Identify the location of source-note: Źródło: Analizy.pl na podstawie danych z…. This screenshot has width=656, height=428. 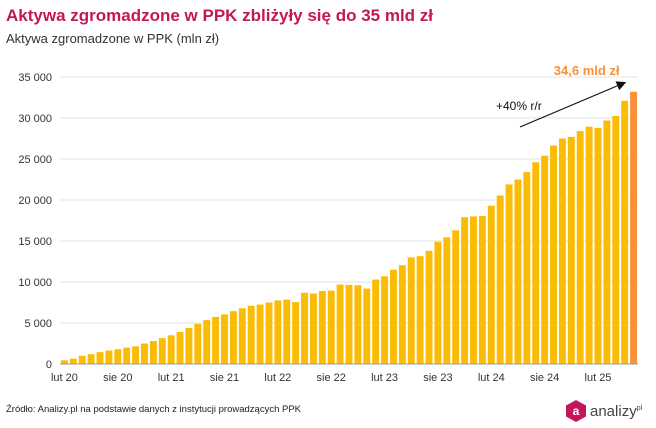
(154, 409).